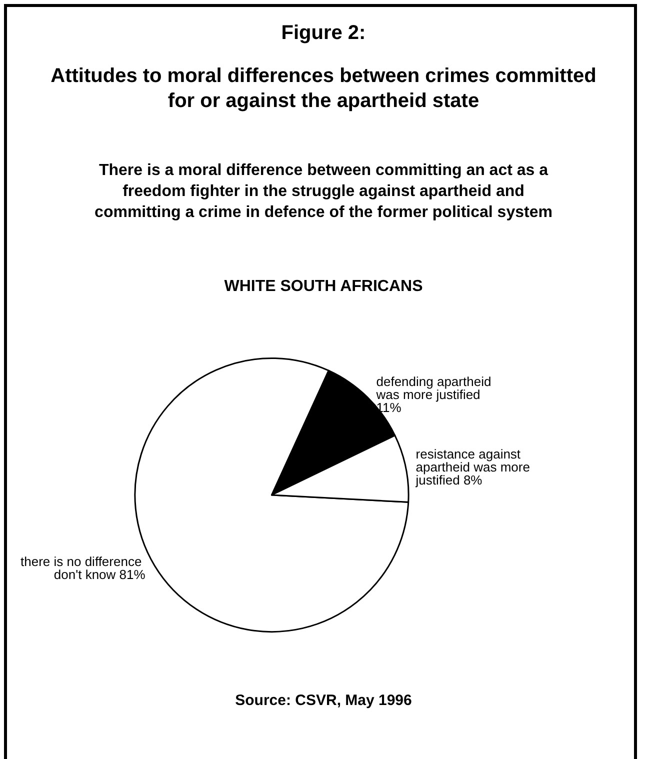 The width and height of the screenshot is (647, 759). Describe the element at coordinates (83, 568) in the screenshot. I see `slice-label: there is no difference don't know 81%` at that location.